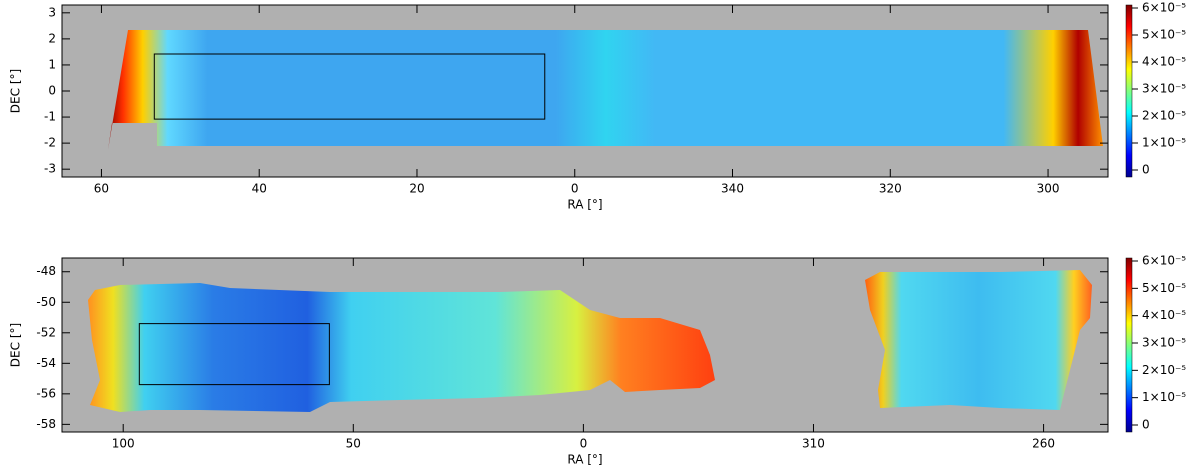 Image resolution: width=1200 pixels, height=474 pixels. I want to click on y-tick-label: -52, so click(46, 332).